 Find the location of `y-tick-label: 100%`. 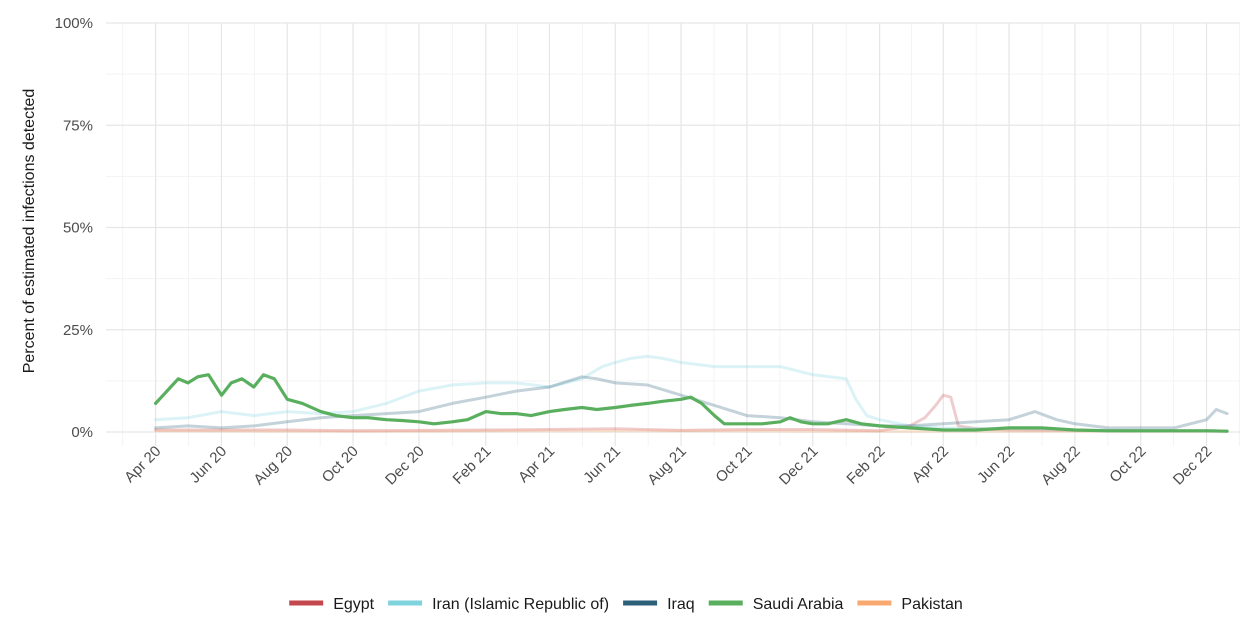

y-tick-label: 100% is located at coordinates (74, 23).